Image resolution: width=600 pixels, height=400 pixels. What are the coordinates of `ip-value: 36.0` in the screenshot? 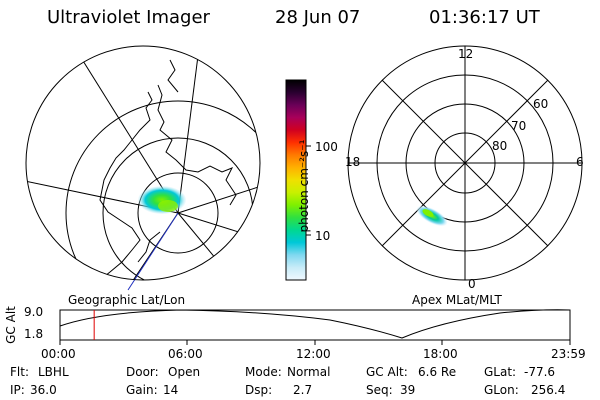 It's located at (43, 390).